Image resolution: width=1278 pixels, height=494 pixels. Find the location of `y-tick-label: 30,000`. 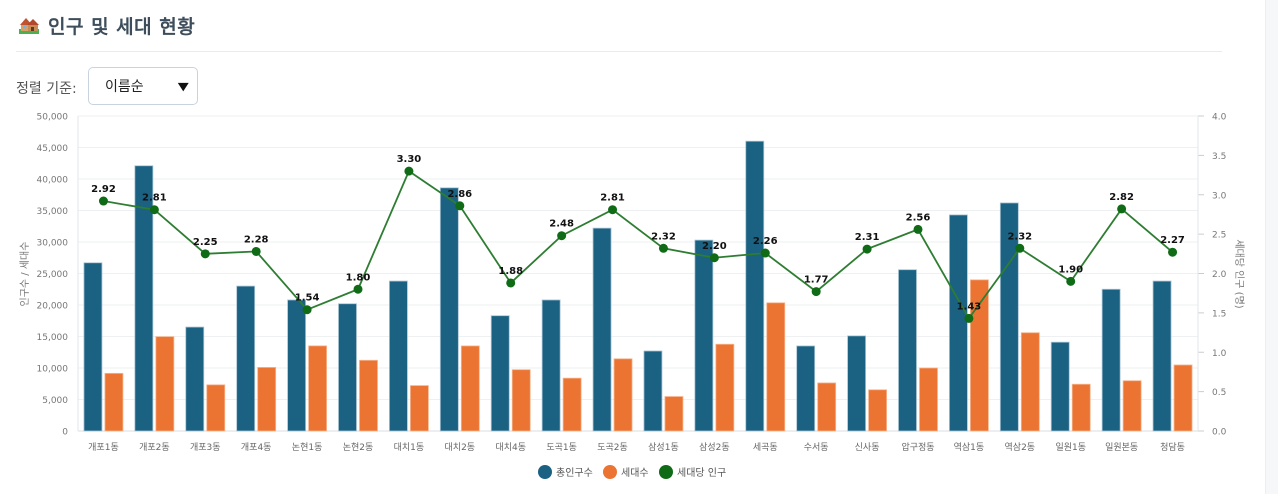

y-tick-label: 30,000 is located at coordinates (53, 244).